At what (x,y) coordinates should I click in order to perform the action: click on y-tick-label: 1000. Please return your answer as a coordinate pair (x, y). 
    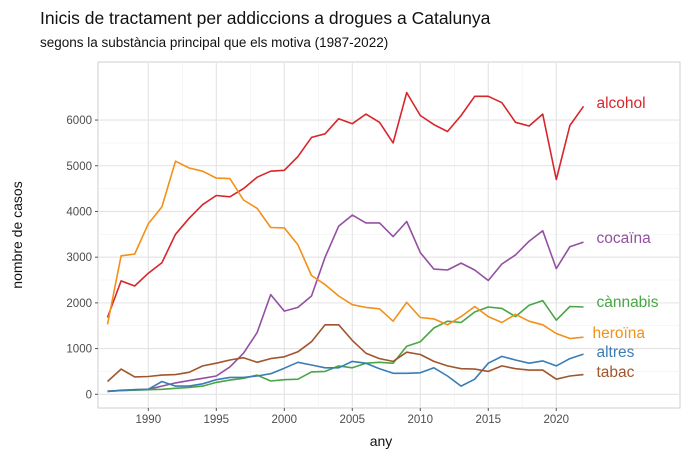
    Looking at the image, I should click on (79, 350).